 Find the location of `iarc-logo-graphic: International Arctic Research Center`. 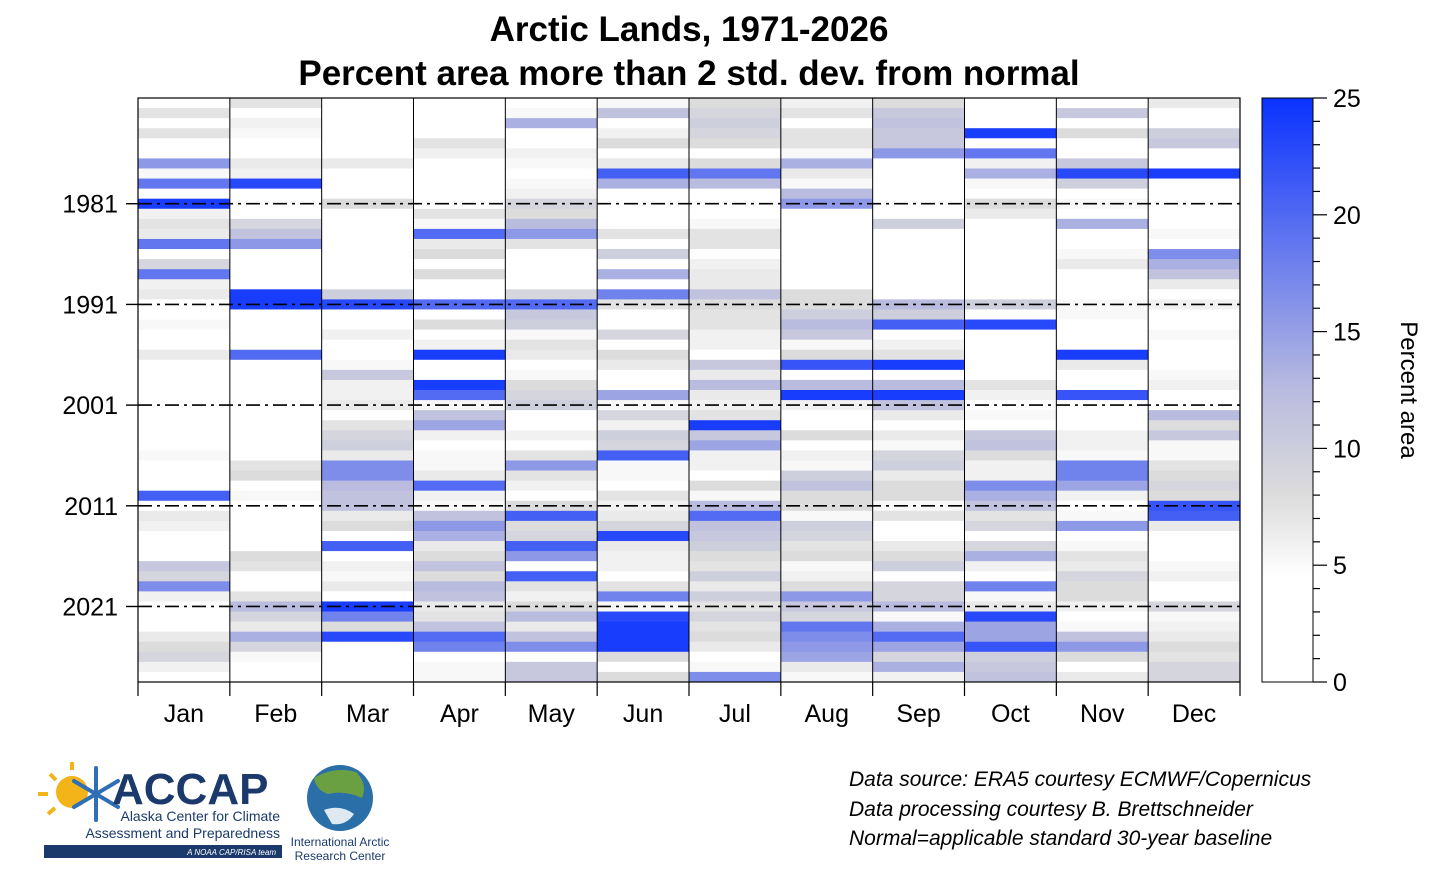

iarc-logo-graphic: International Arctic Research Center is located at coordinates (340, 814).